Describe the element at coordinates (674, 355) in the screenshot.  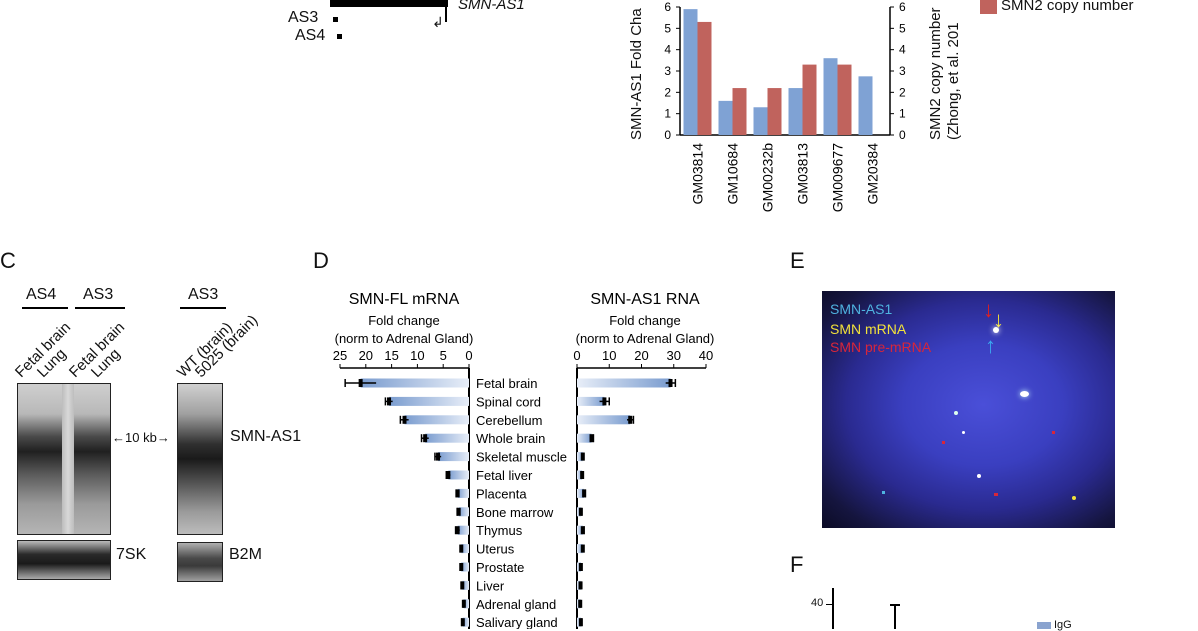
I see `right-tick-label: 30` at that location.